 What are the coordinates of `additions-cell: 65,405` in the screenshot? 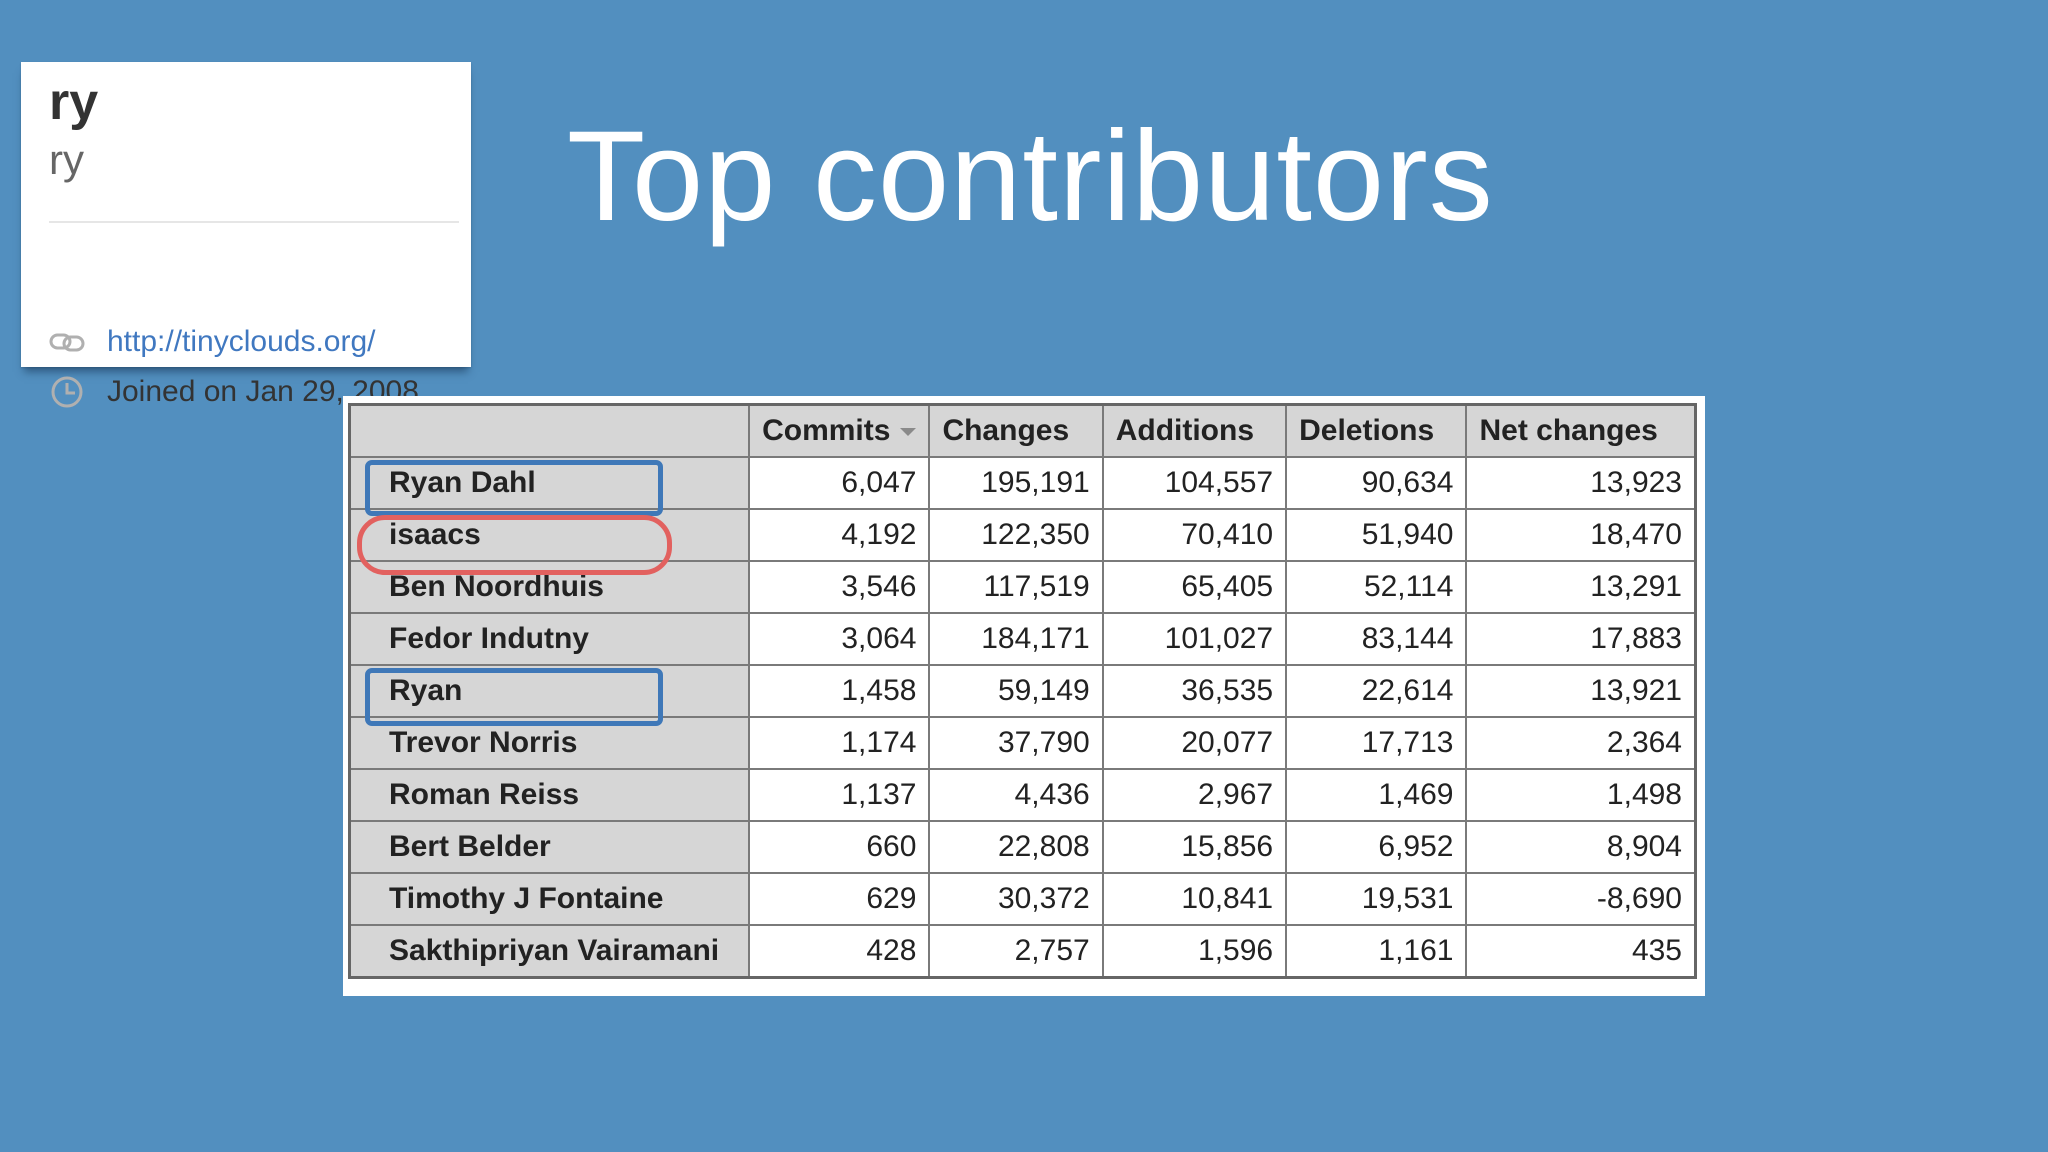 It's located at (1194, 587).